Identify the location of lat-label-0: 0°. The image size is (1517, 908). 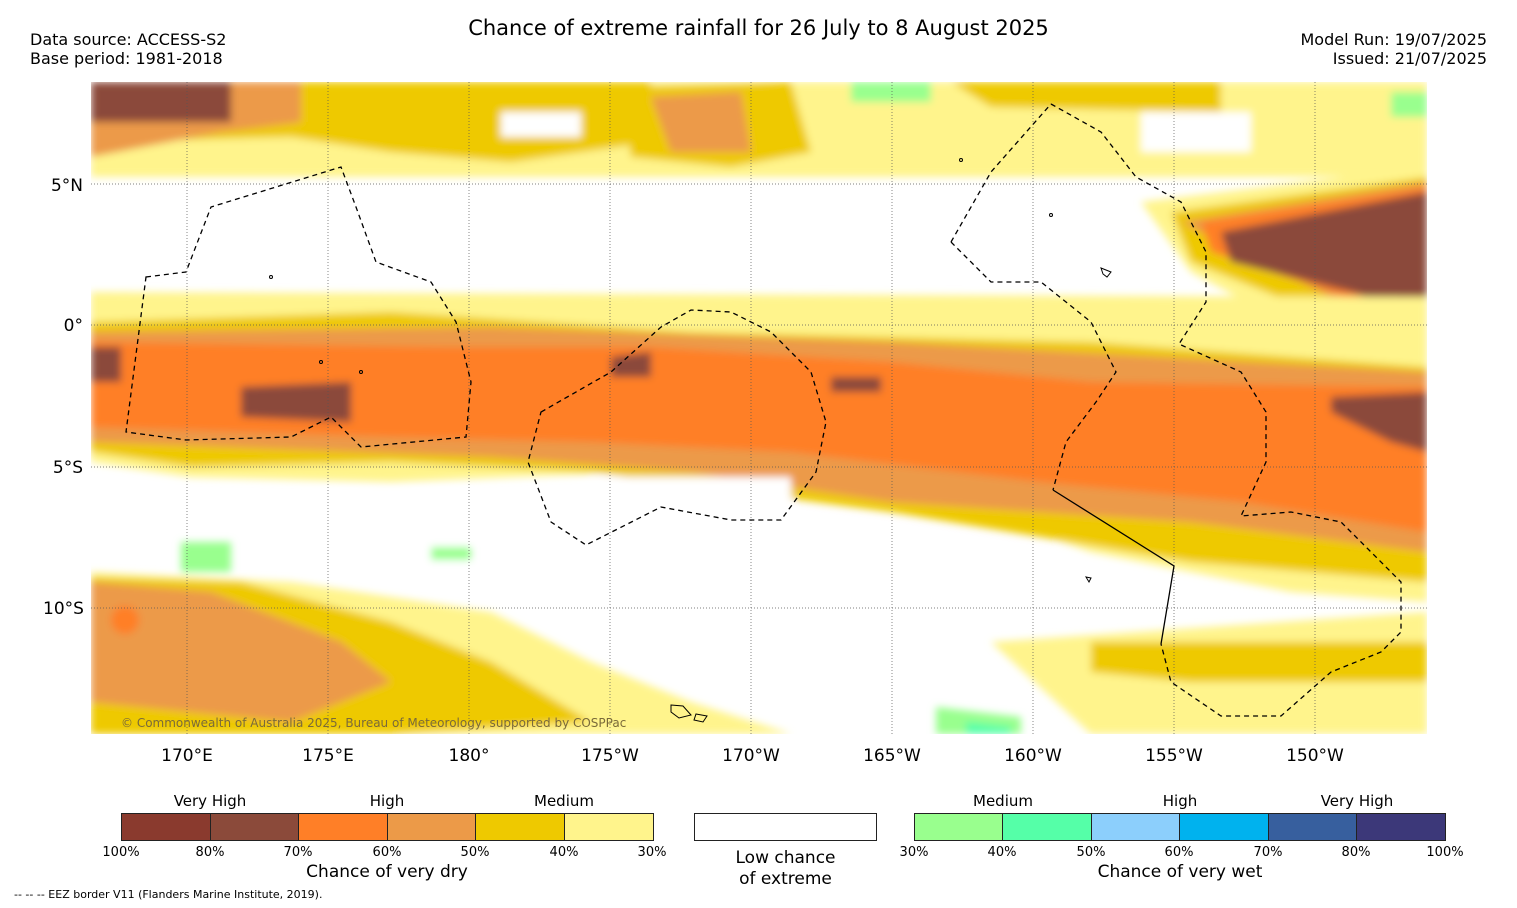
(73, 326).